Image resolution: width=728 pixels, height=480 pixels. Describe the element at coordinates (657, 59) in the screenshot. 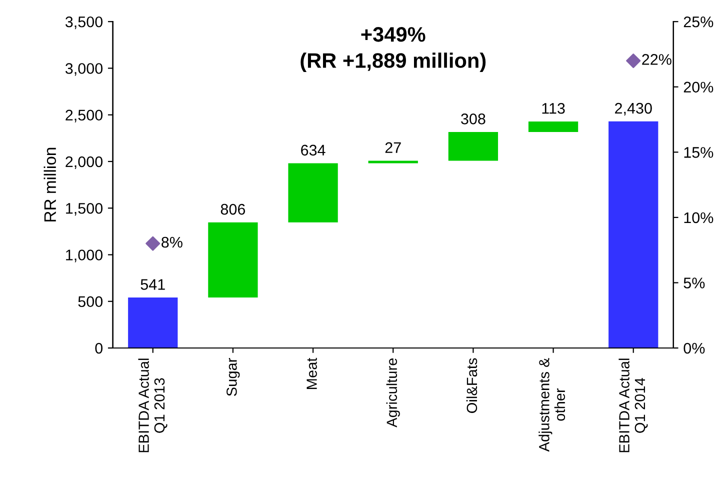

I see `data-label: 22%` at that location.